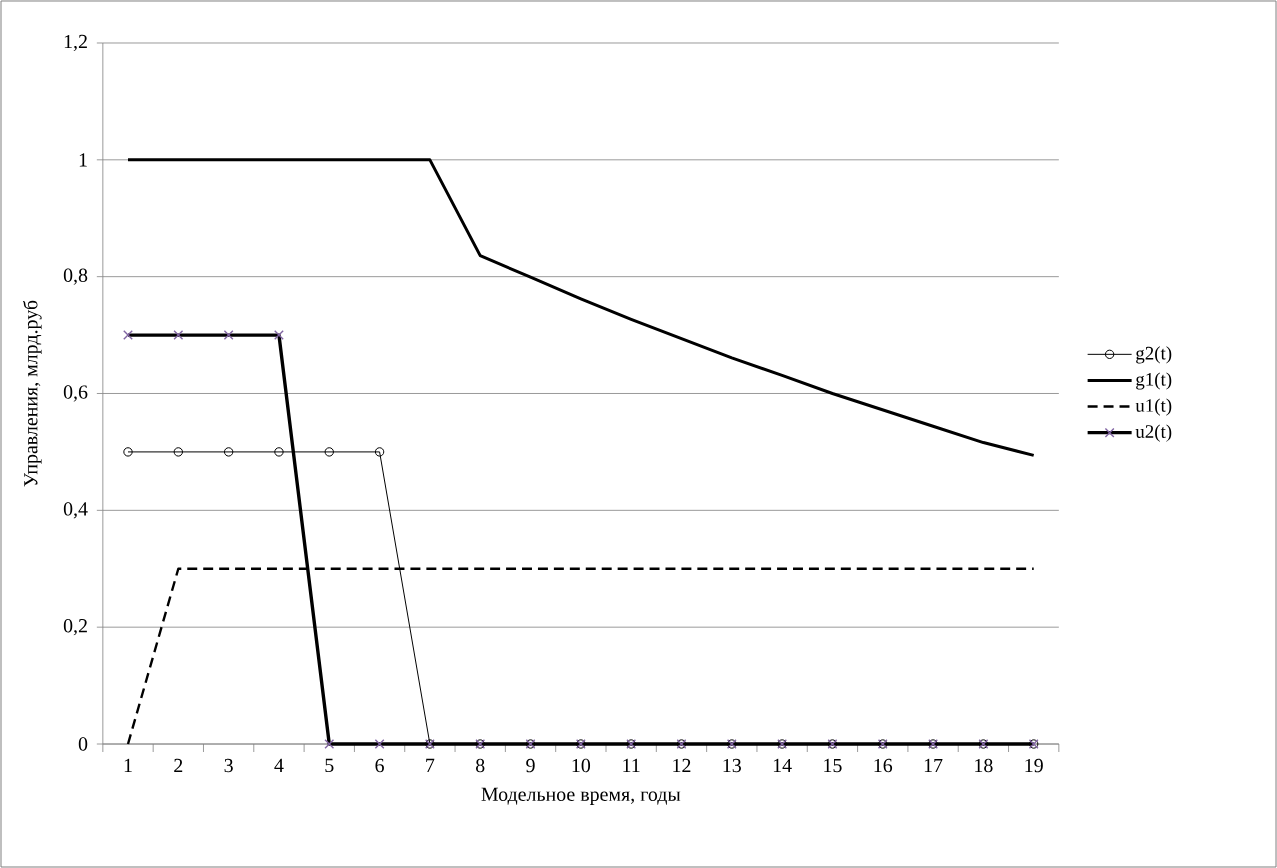 This screenshot has width=1277, height=868. What do you see at coordinates (178, 765) in the screenshot?
I see `x-tick-label: 2` at bounding box center [178, 765].